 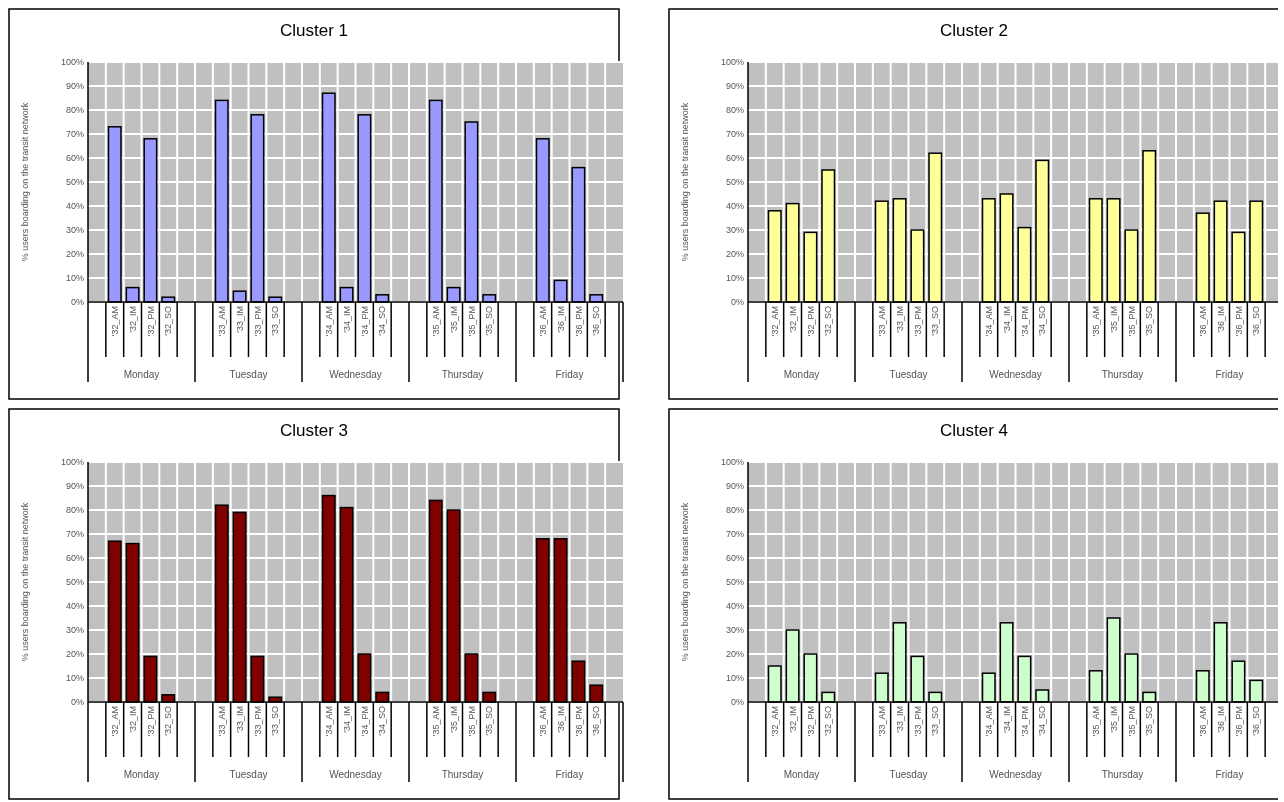 What do you see at coordinates (1202, 721) in the screenshot?
I see `x-tick-label: '36_AM` at bounding box center [1202, 721].